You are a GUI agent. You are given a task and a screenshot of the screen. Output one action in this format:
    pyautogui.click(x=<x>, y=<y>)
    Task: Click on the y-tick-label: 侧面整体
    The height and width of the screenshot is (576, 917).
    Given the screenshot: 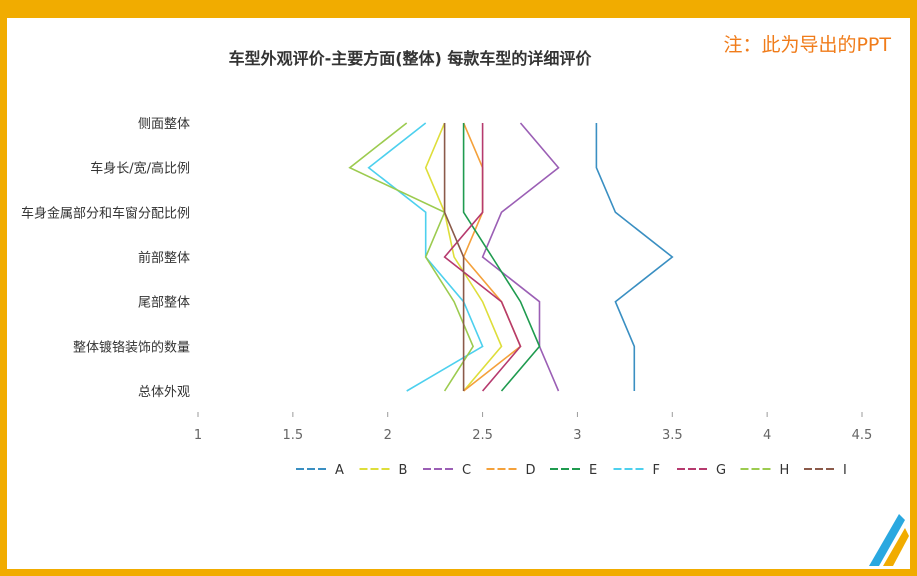 What is the action you would take?
    pyautogui.click(x=164, y=124)
    